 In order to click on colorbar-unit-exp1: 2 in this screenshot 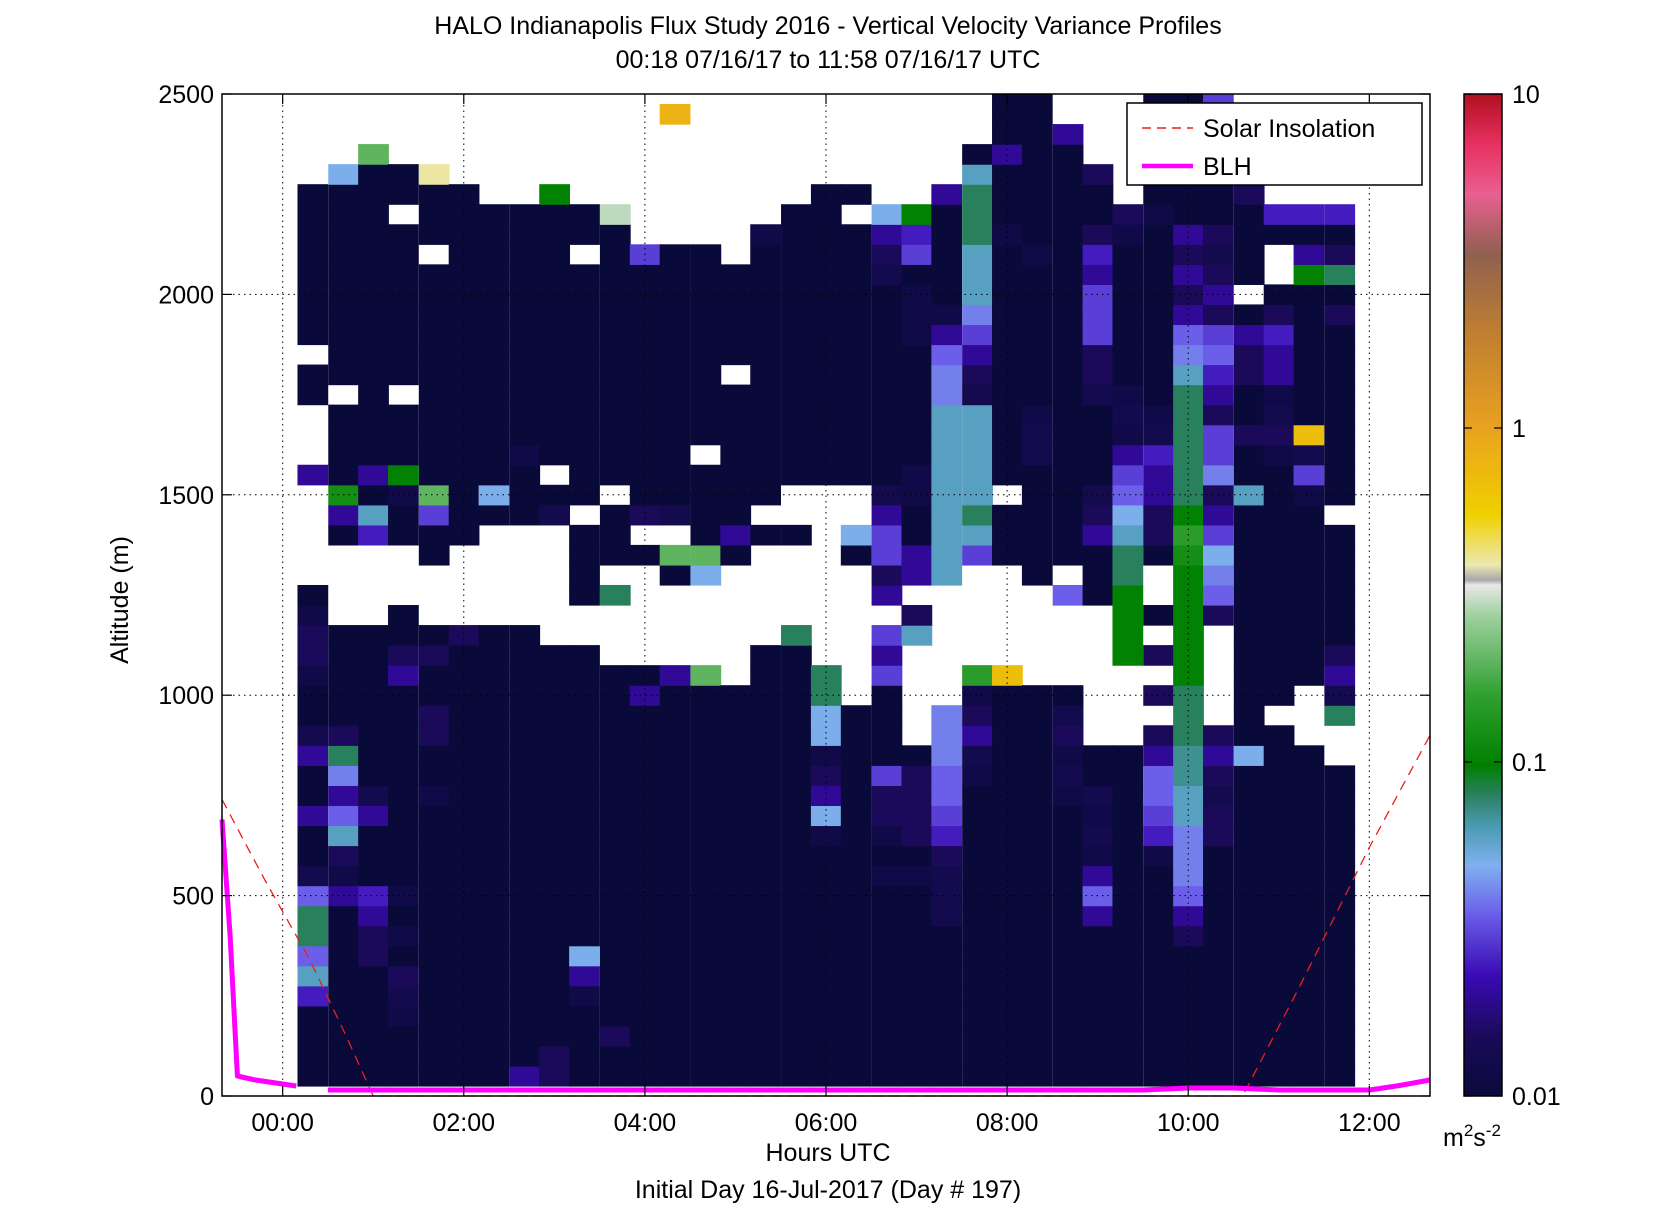, I will do `click(1468, 1130)`.